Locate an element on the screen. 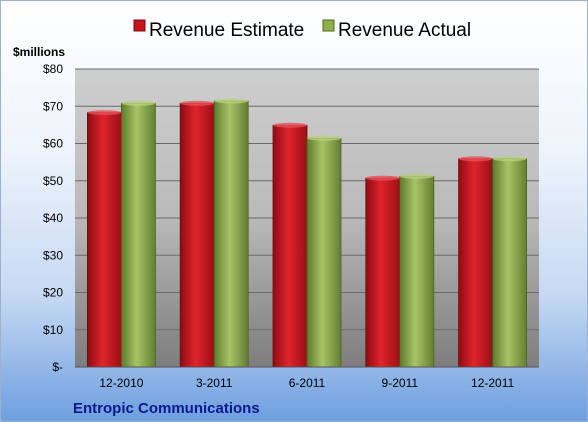  x-tick-label: 6-2011 is located at coordinates (307, 383).